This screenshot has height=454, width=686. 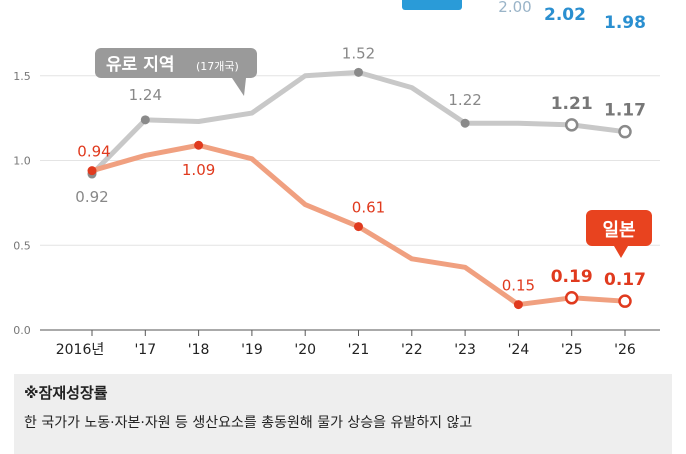 What do you see at coordinates (22, 330) in the screenshot?
I see `y-tick-label: 0.0` at bounding box center [22, 330].